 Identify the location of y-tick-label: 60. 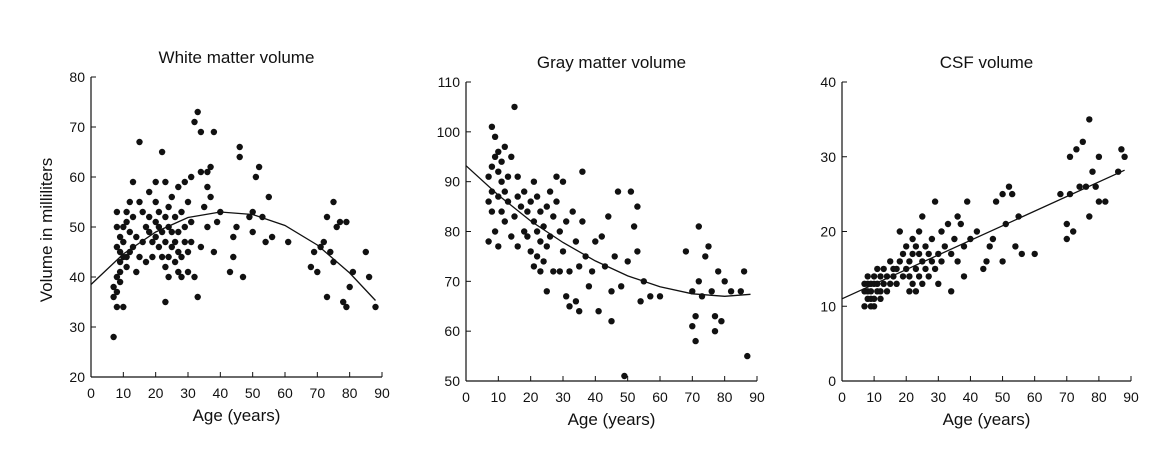
(452, 331).